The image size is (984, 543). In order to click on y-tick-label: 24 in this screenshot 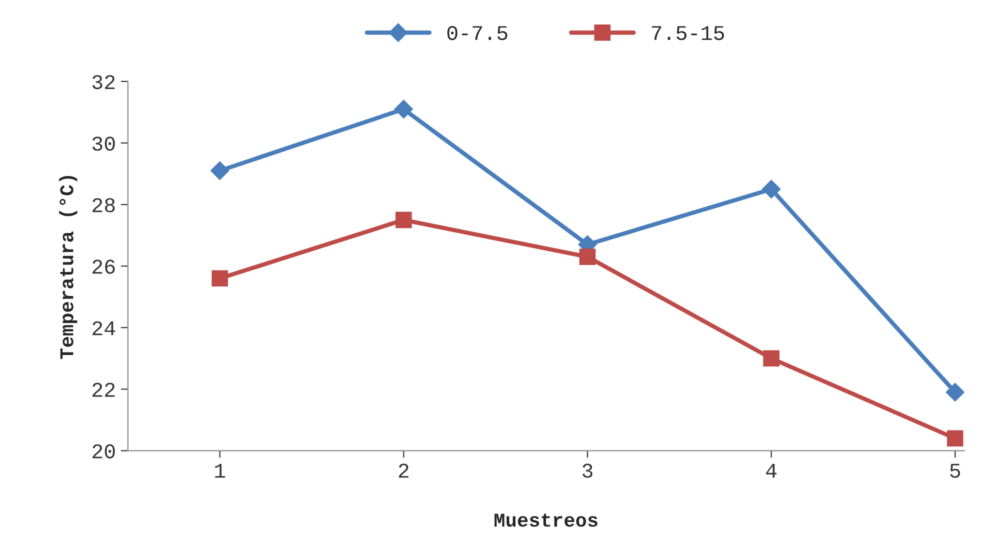, I will do `click(104, 328)`.